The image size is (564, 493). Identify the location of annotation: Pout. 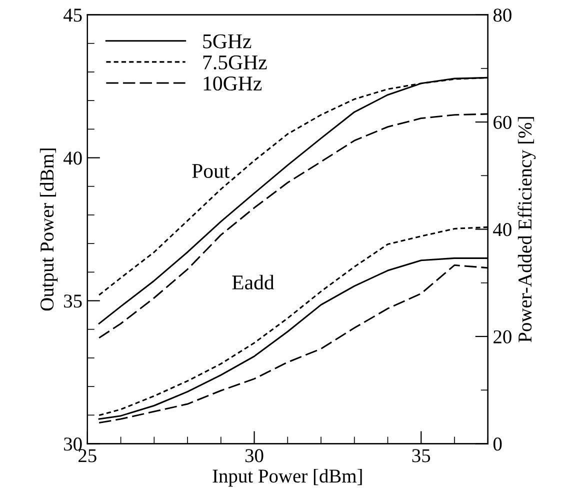
(211, 171).